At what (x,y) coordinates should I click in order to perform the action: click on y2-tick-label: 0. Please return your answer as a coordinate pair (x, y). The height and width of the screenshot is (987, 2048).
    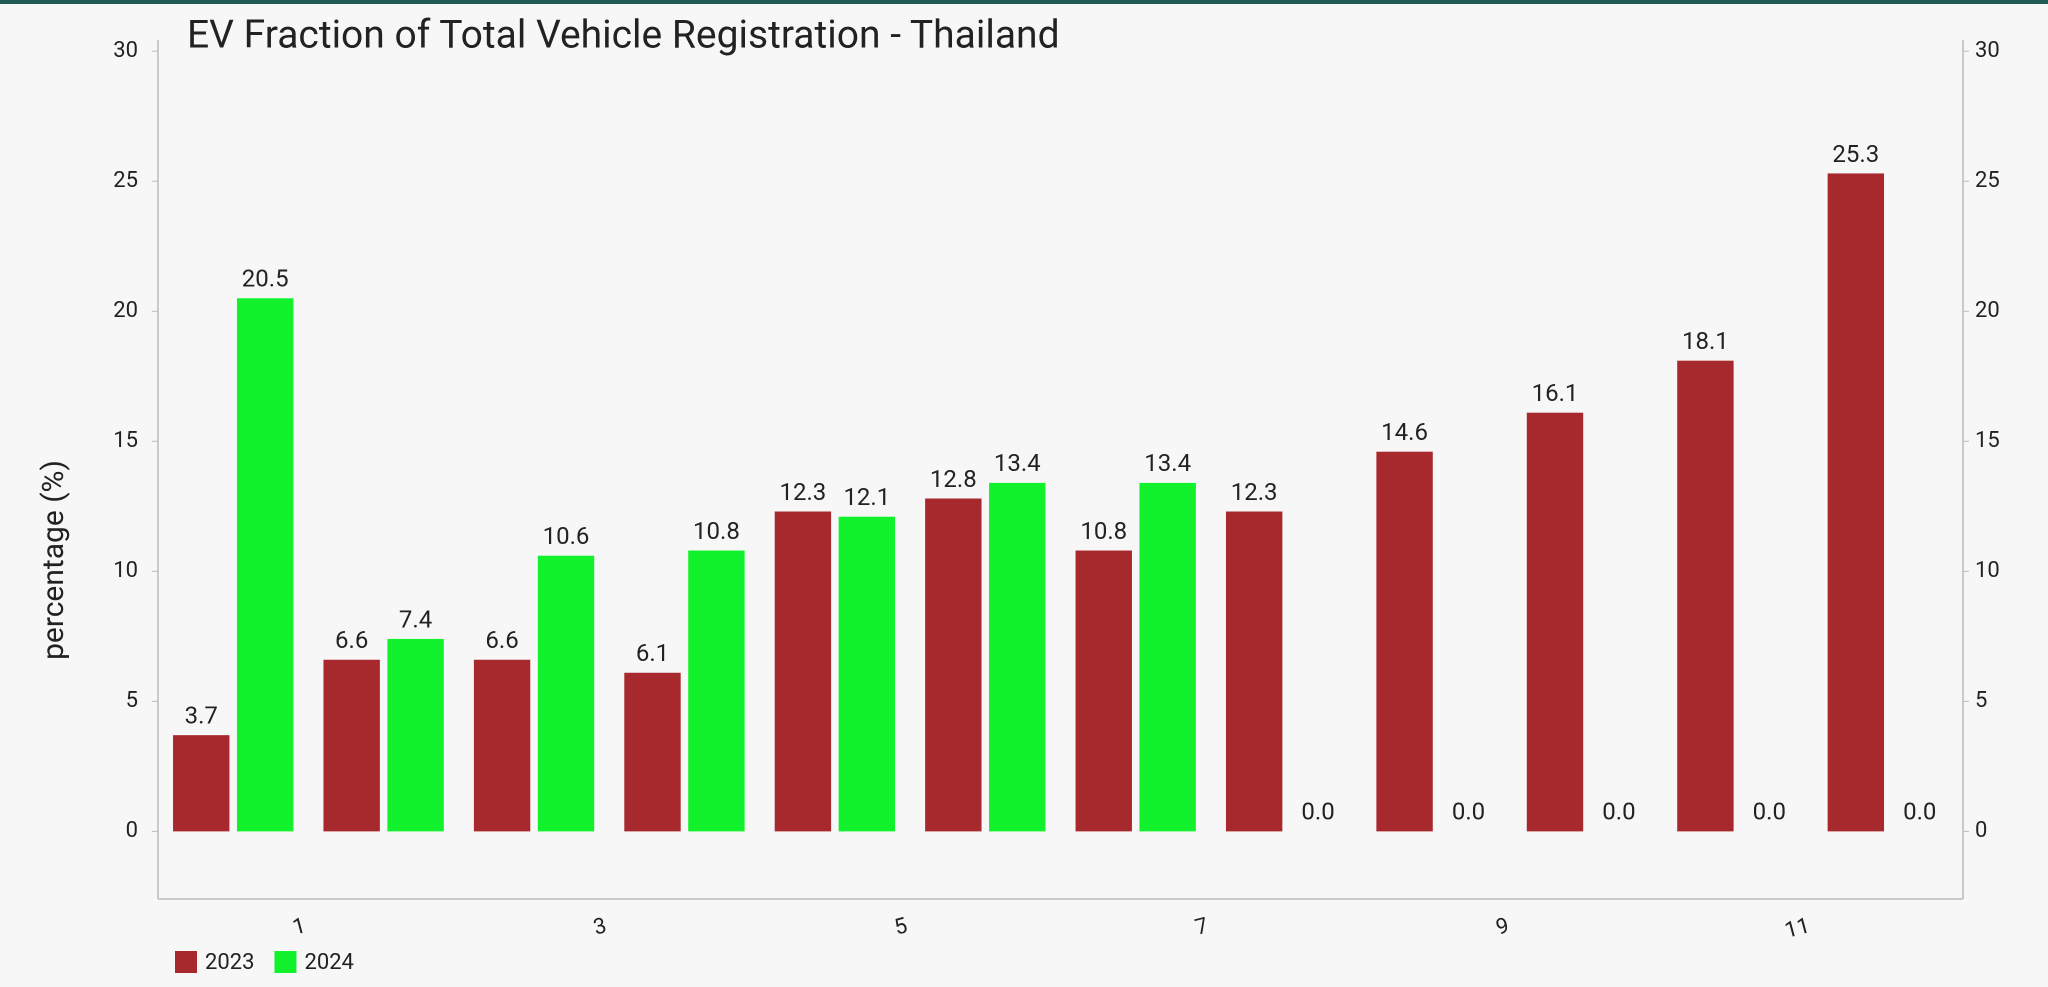
    Looking at the image, I should click on (1981, 830).